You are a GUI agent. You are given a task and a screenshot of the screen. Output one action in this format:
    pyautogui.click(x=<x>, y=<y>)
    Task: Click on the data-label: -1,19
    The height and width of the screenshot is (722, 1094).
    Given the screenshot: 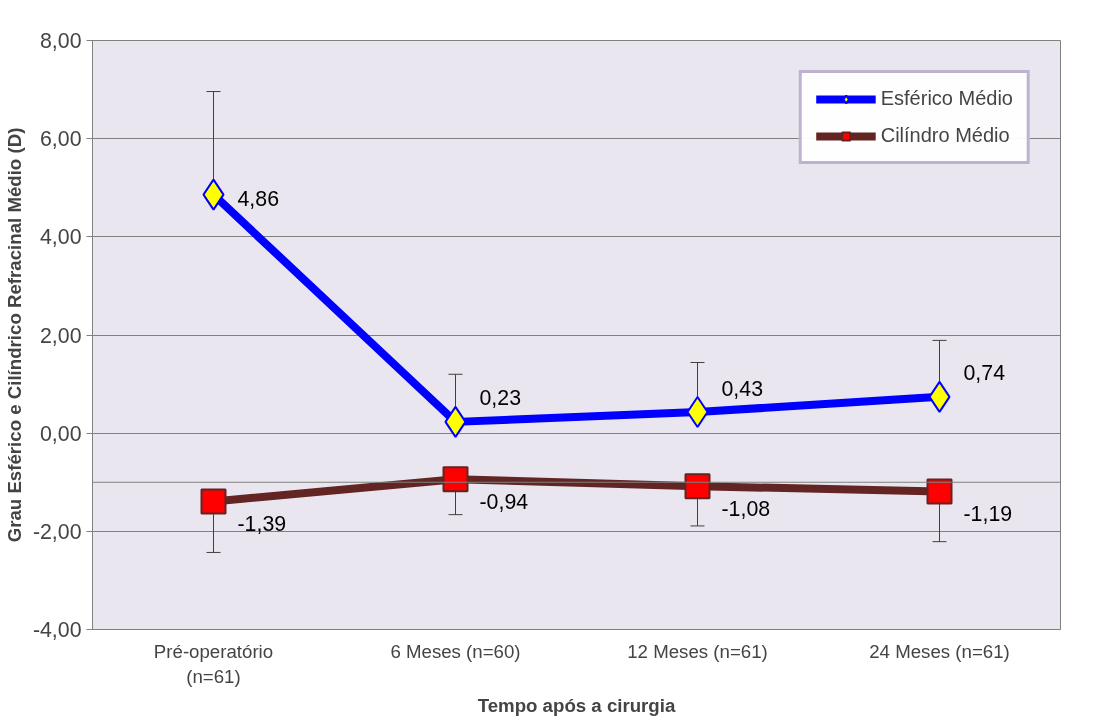 What is the action you would take?
    pyautogui.click(x=988, y=514)
    